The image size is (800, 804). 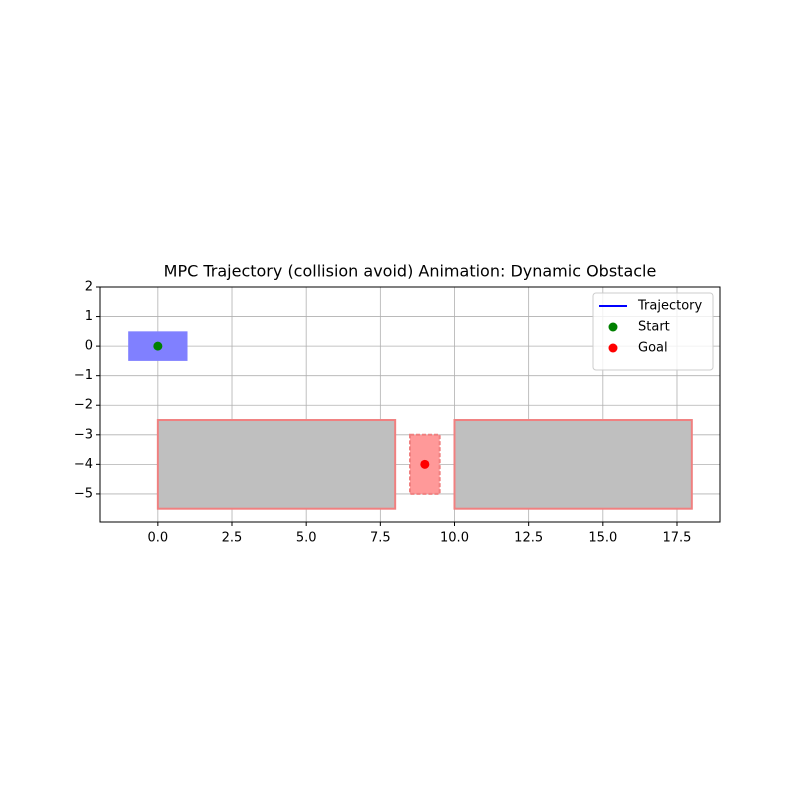 I want to click on x-tick-label: 5.0, so click(x=306, y=538).